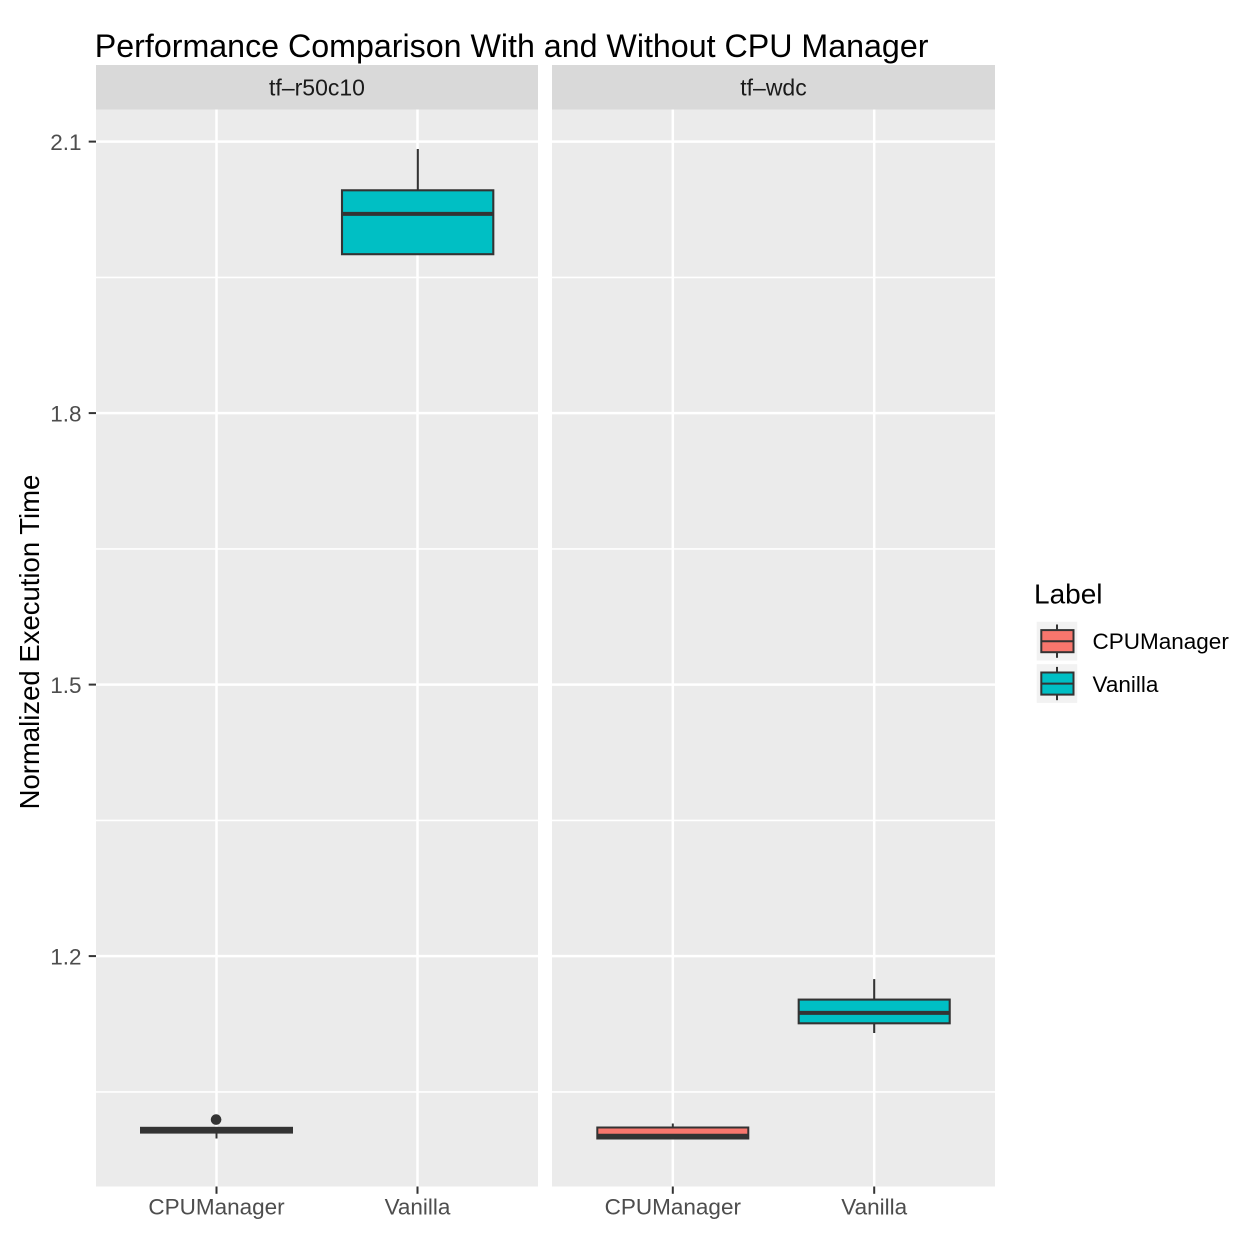 Image resolution: width=1238 pixels, height=1242 pixels. I want to click on svg-text: tf–r50c10, so click(317, 88).